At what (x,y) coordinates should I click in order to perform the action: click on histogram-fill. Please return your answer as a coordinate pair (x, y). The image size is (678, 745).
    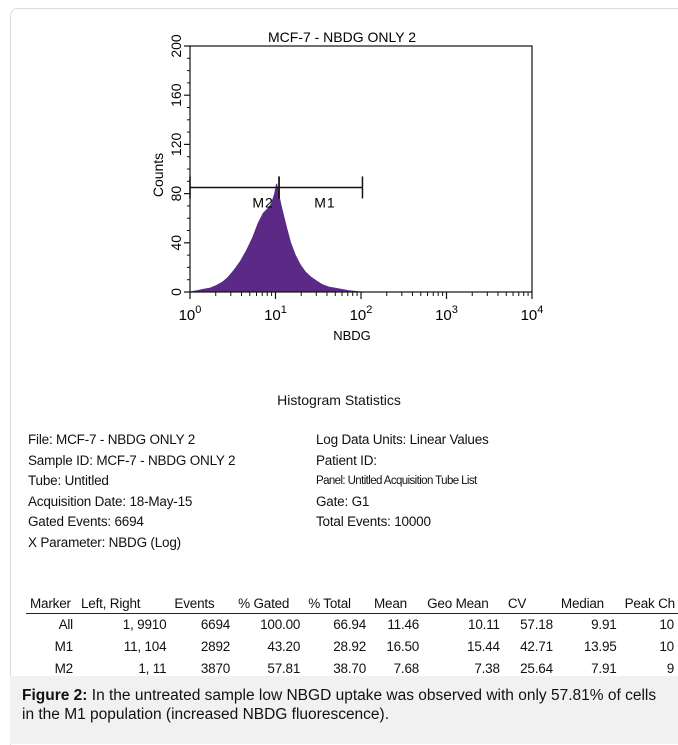
    Looking at the image, I should click on (275, 238).